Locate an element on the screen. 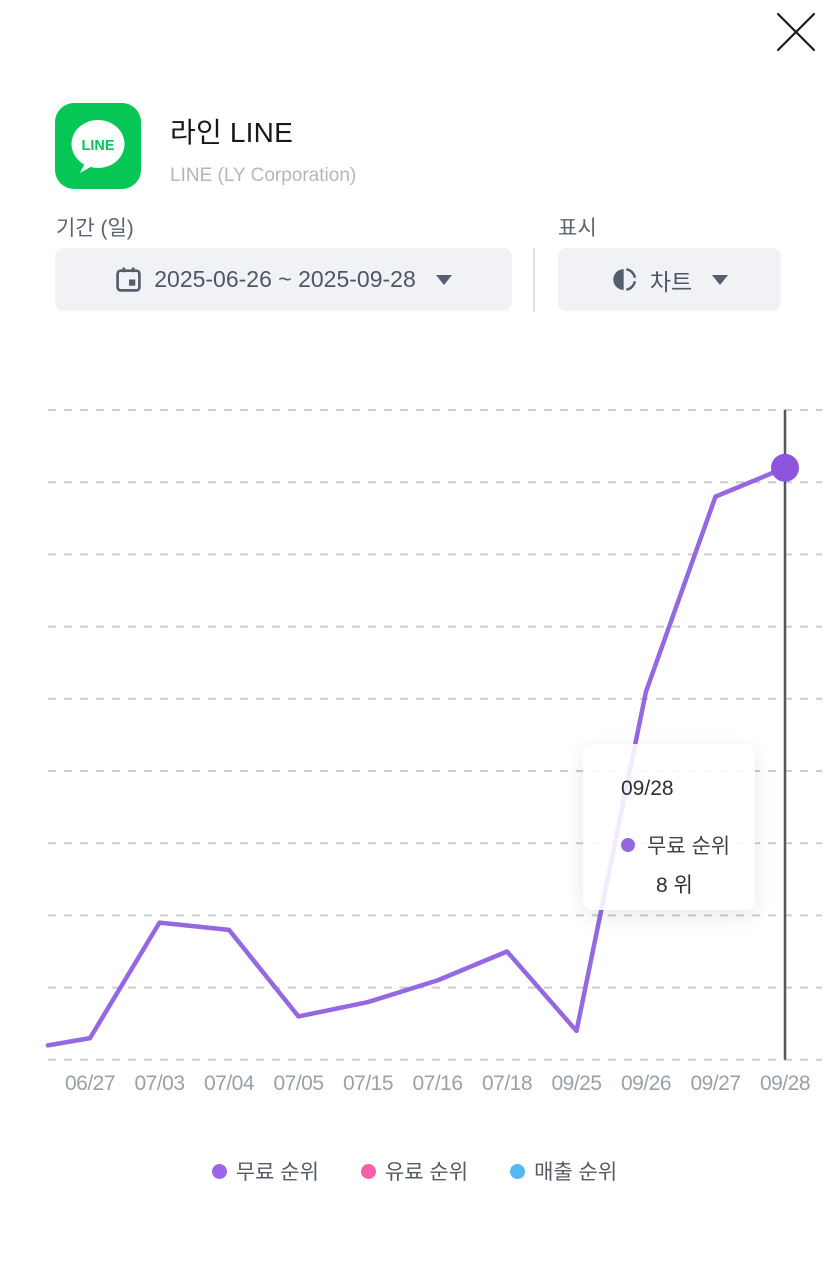 The width and height of the screenshot is (829, 1280). x-axis-label: 07/04 is located at coordinates (229, 1083).